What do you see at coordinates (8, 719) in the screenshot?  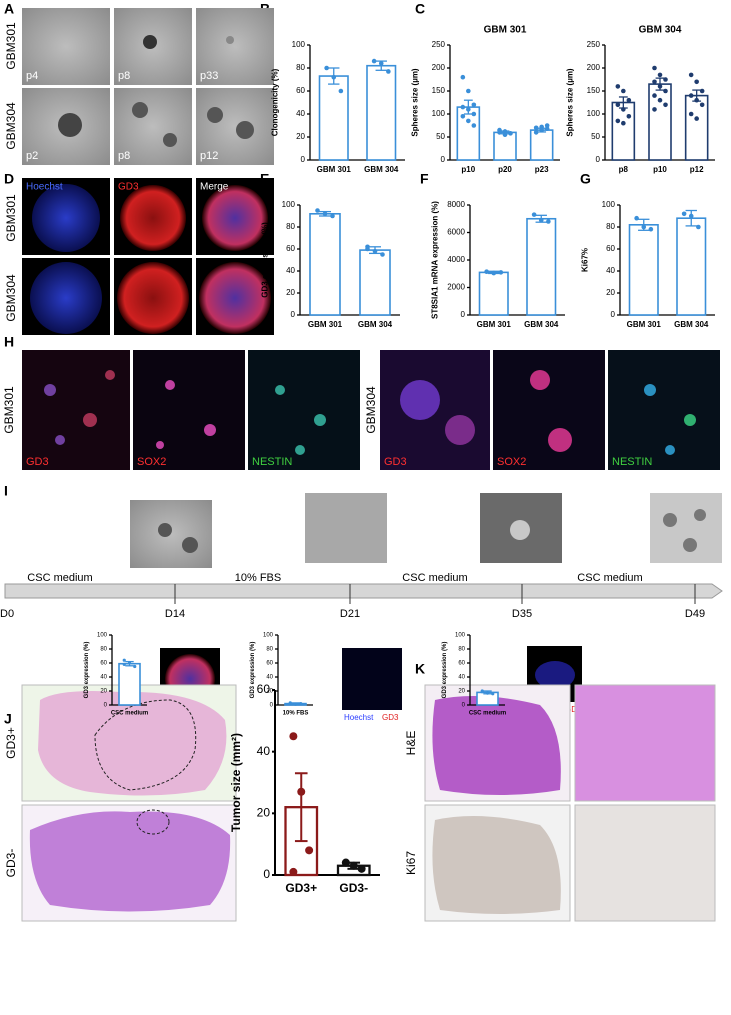 I see `panel-letter: J` at bounding box center [8, 719].